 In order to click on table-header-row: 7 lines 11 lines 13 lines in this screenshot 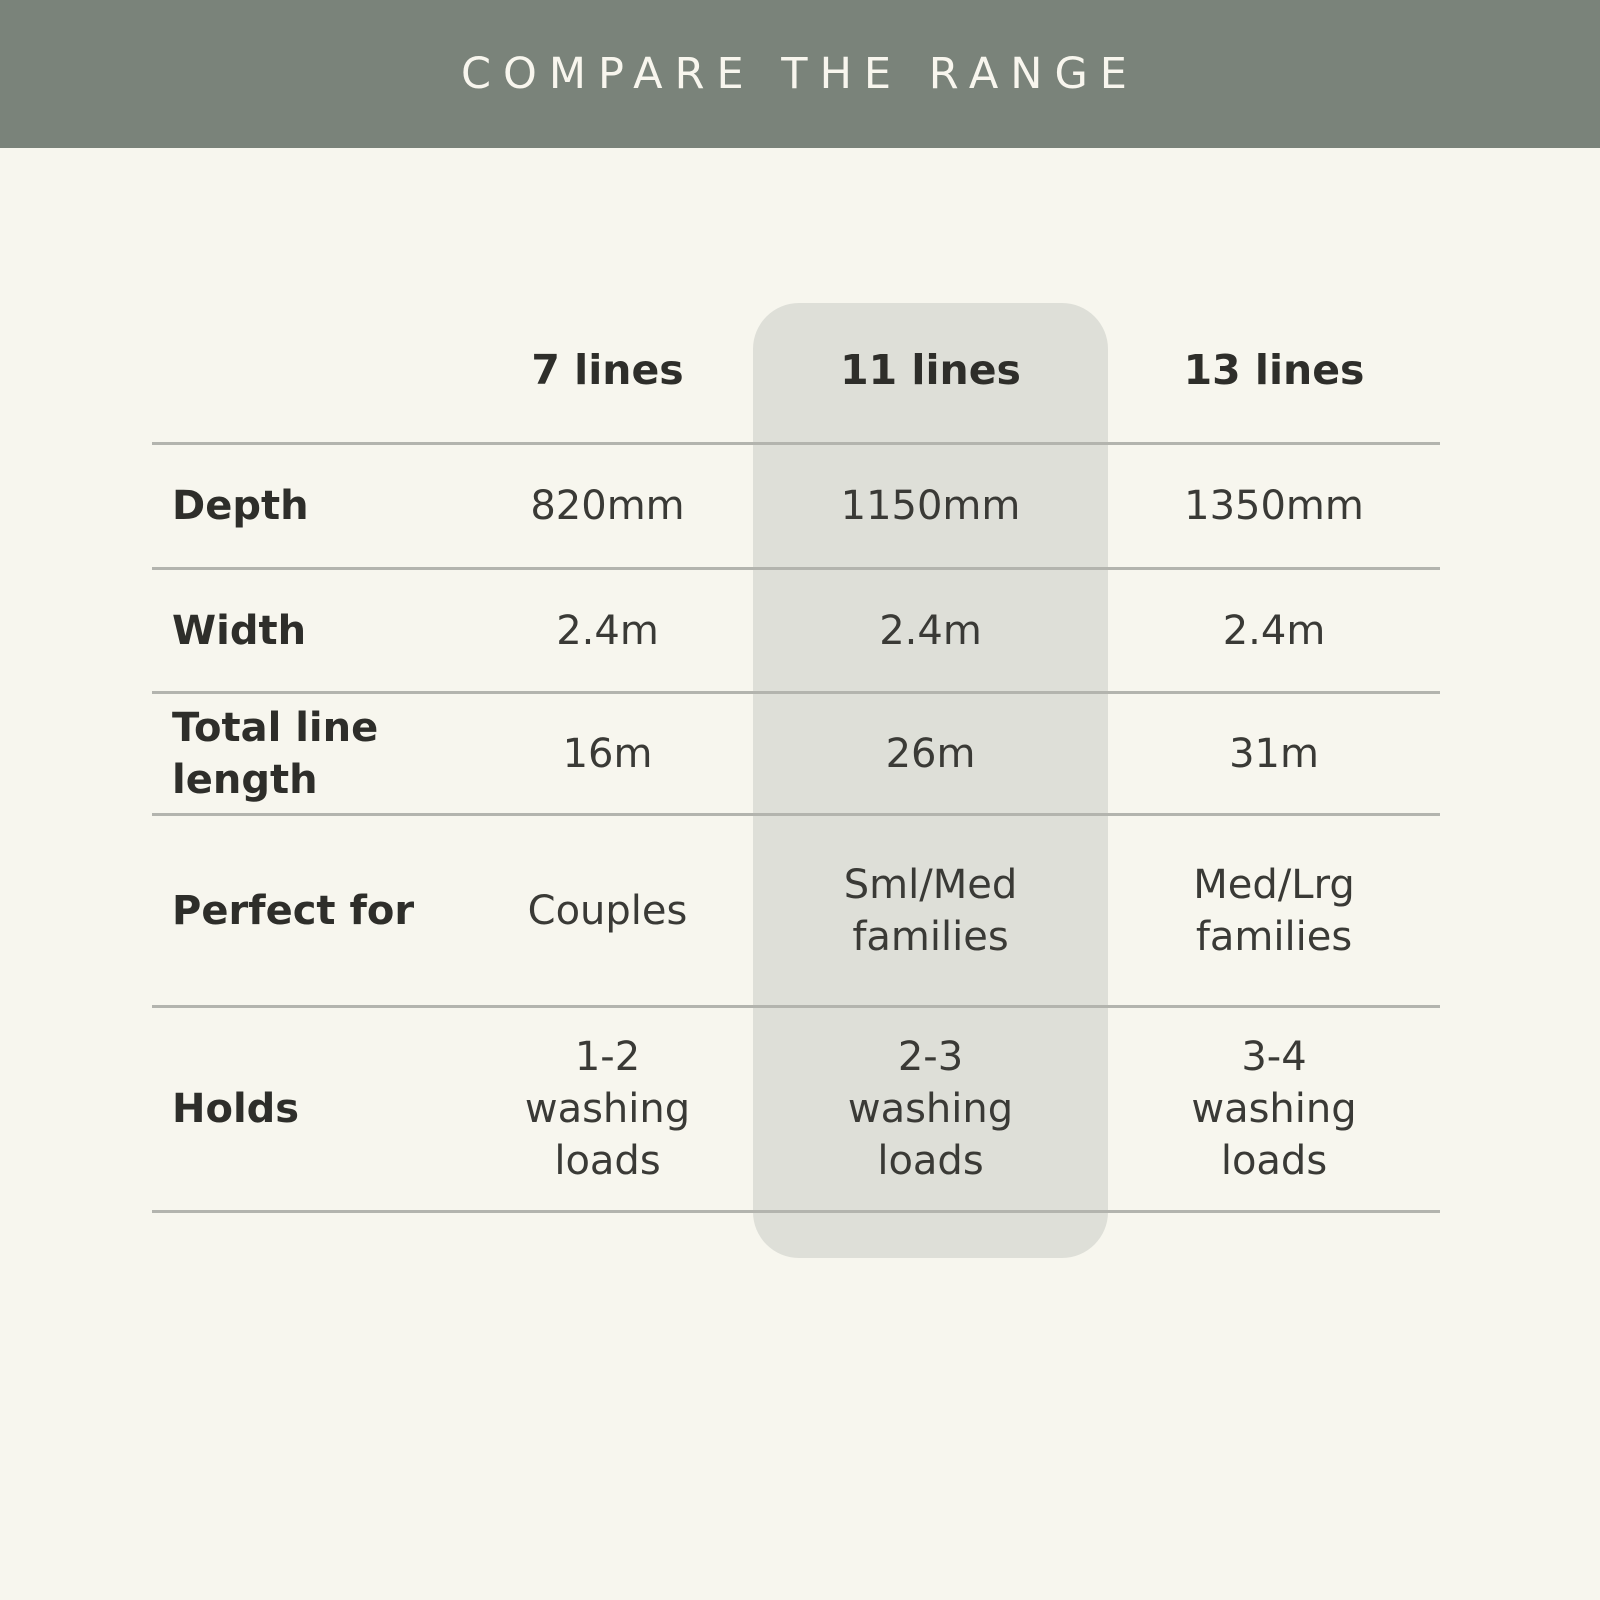, I will do `click(796, 372)`.